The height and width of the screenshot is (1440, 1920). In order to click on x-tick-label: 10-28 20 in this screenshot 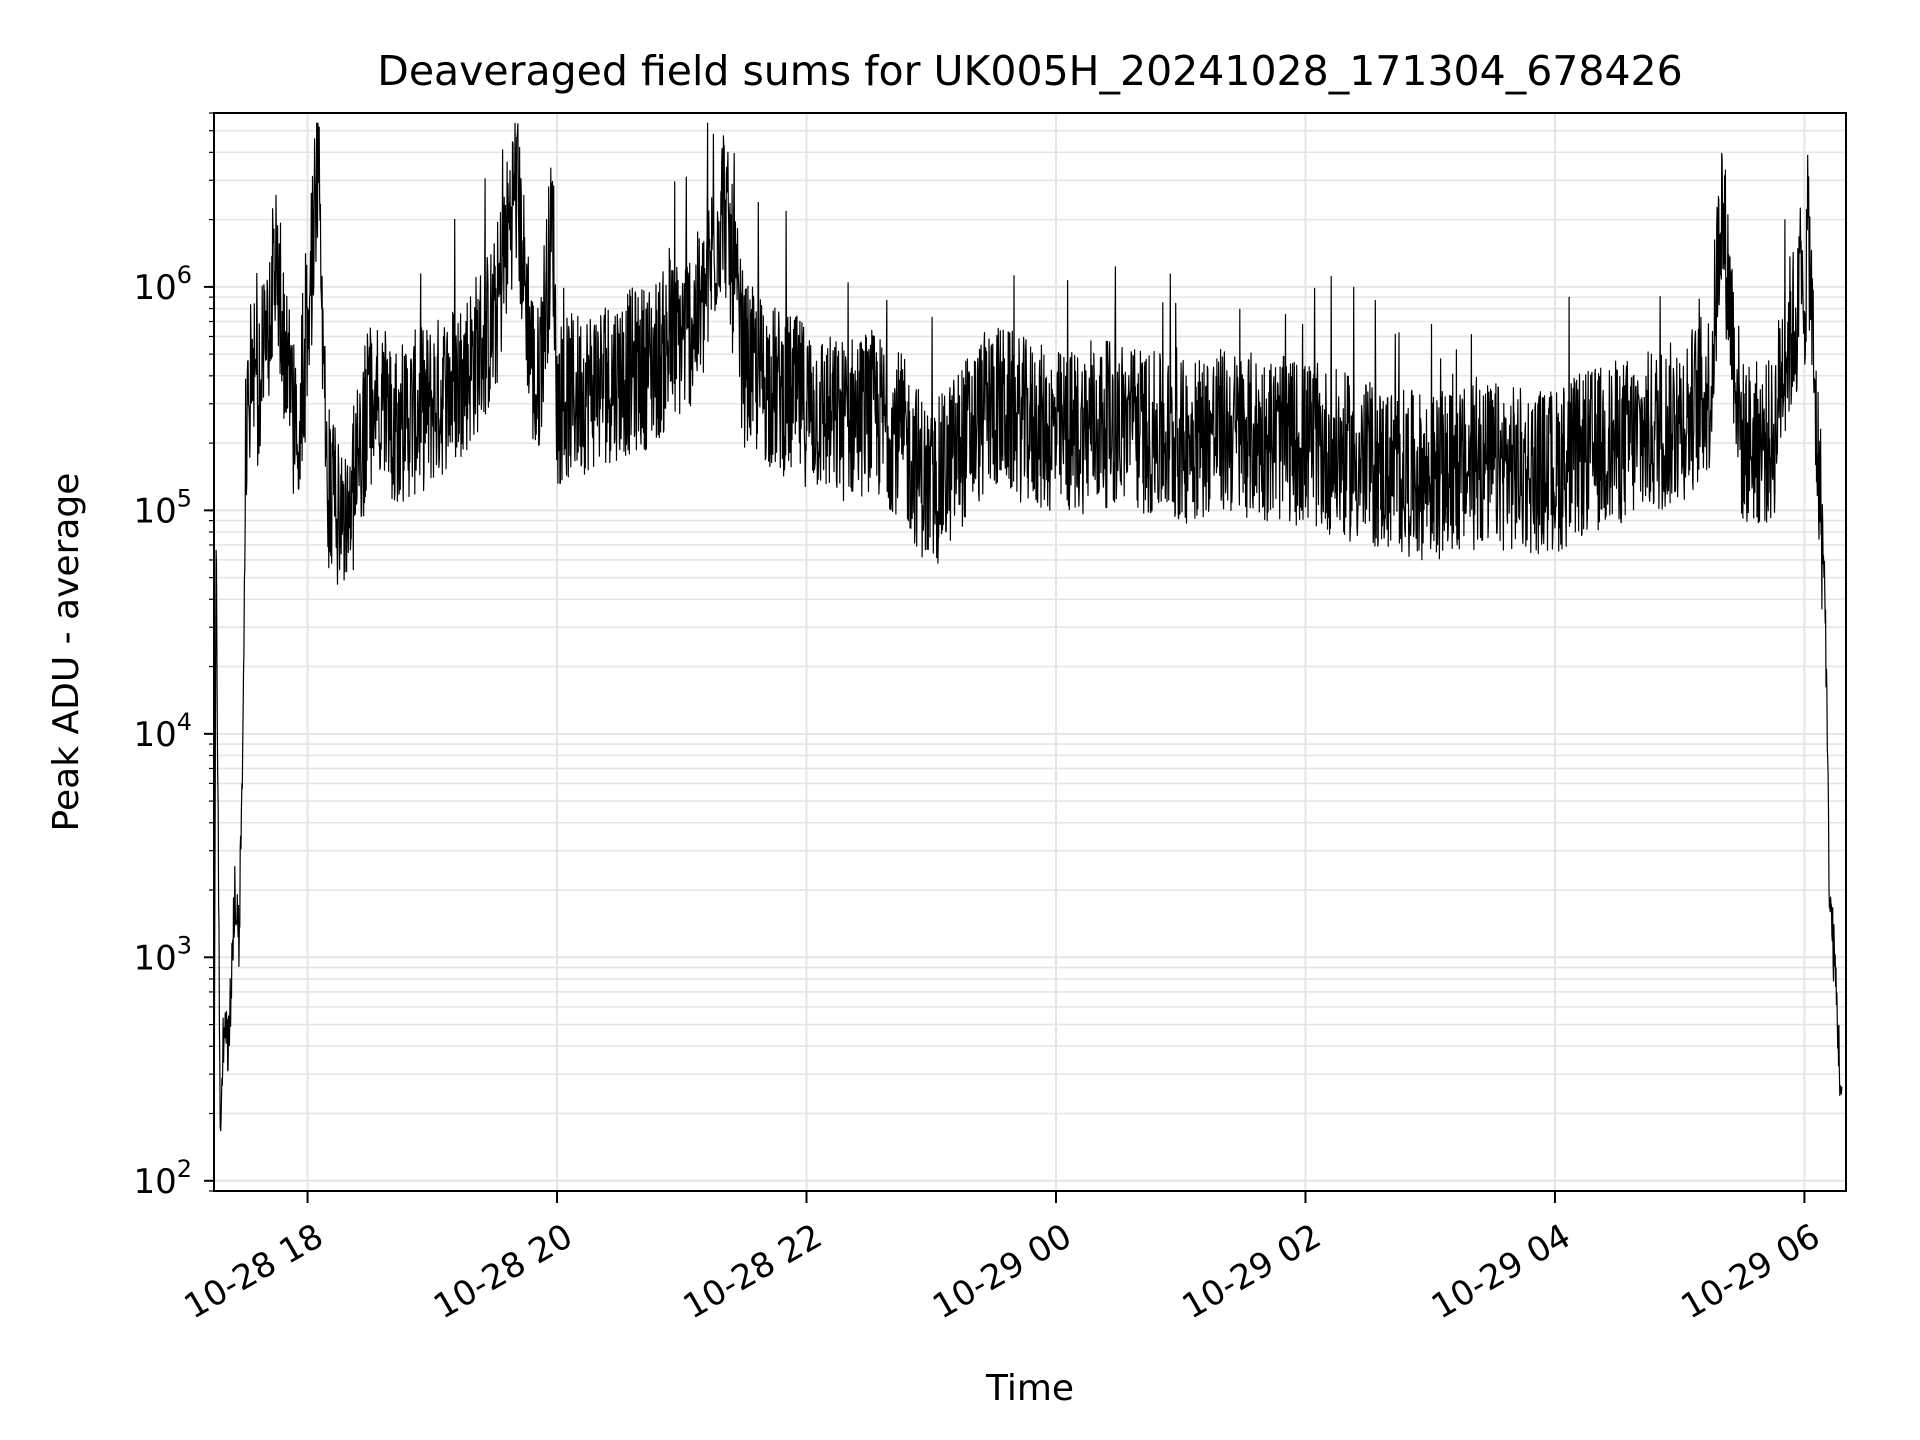, I will do `click(503, 1271)`.